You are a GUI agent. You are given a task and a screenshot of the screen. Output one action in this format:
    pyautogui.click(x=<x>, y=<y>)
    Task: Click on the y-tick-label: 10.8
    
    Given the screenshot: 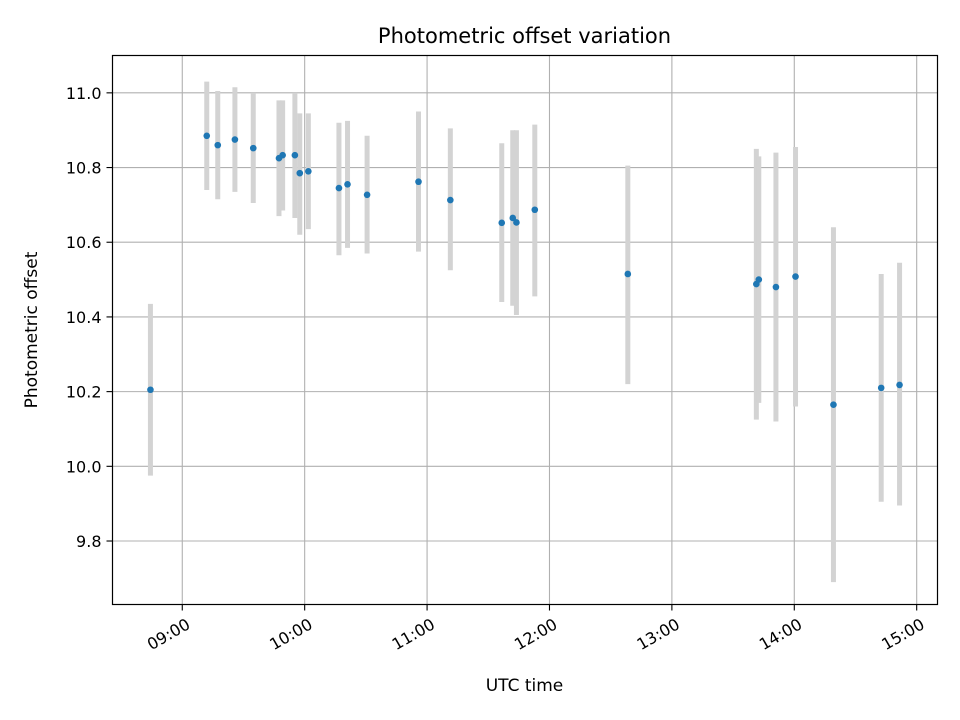 What is the action you would take?
    pyautogui.click(x=84, y=168)
    